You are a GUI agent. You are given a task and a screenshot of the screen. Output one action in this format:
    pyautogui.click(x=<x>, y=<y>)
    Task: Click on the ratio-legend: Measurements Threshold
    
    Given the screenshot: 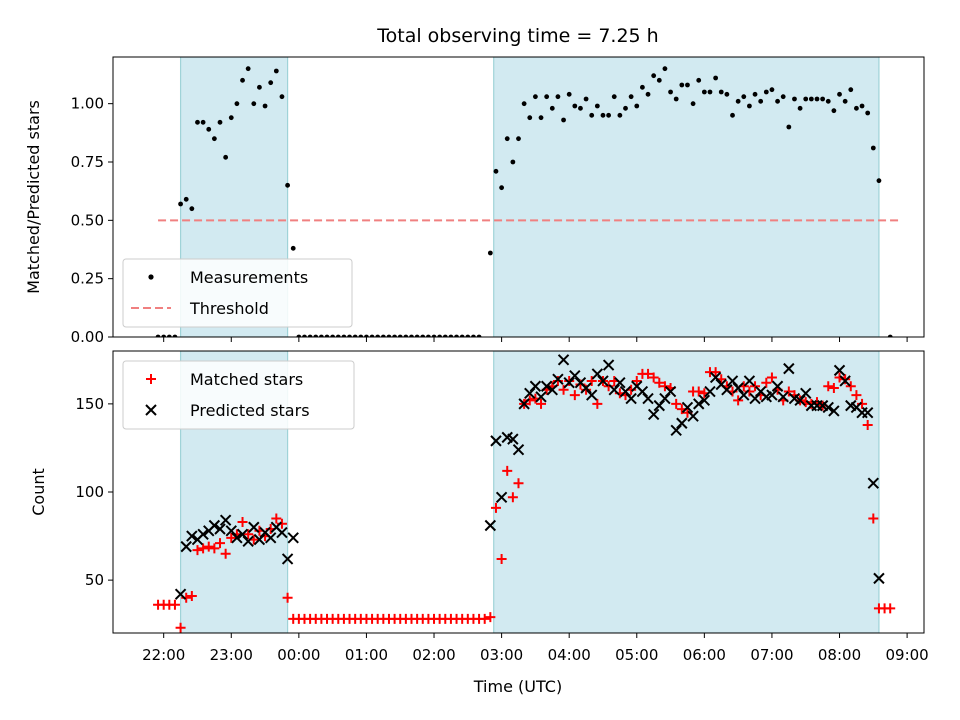 What is the action you would take?
    pyautogui.click(x=237, y=293)
    